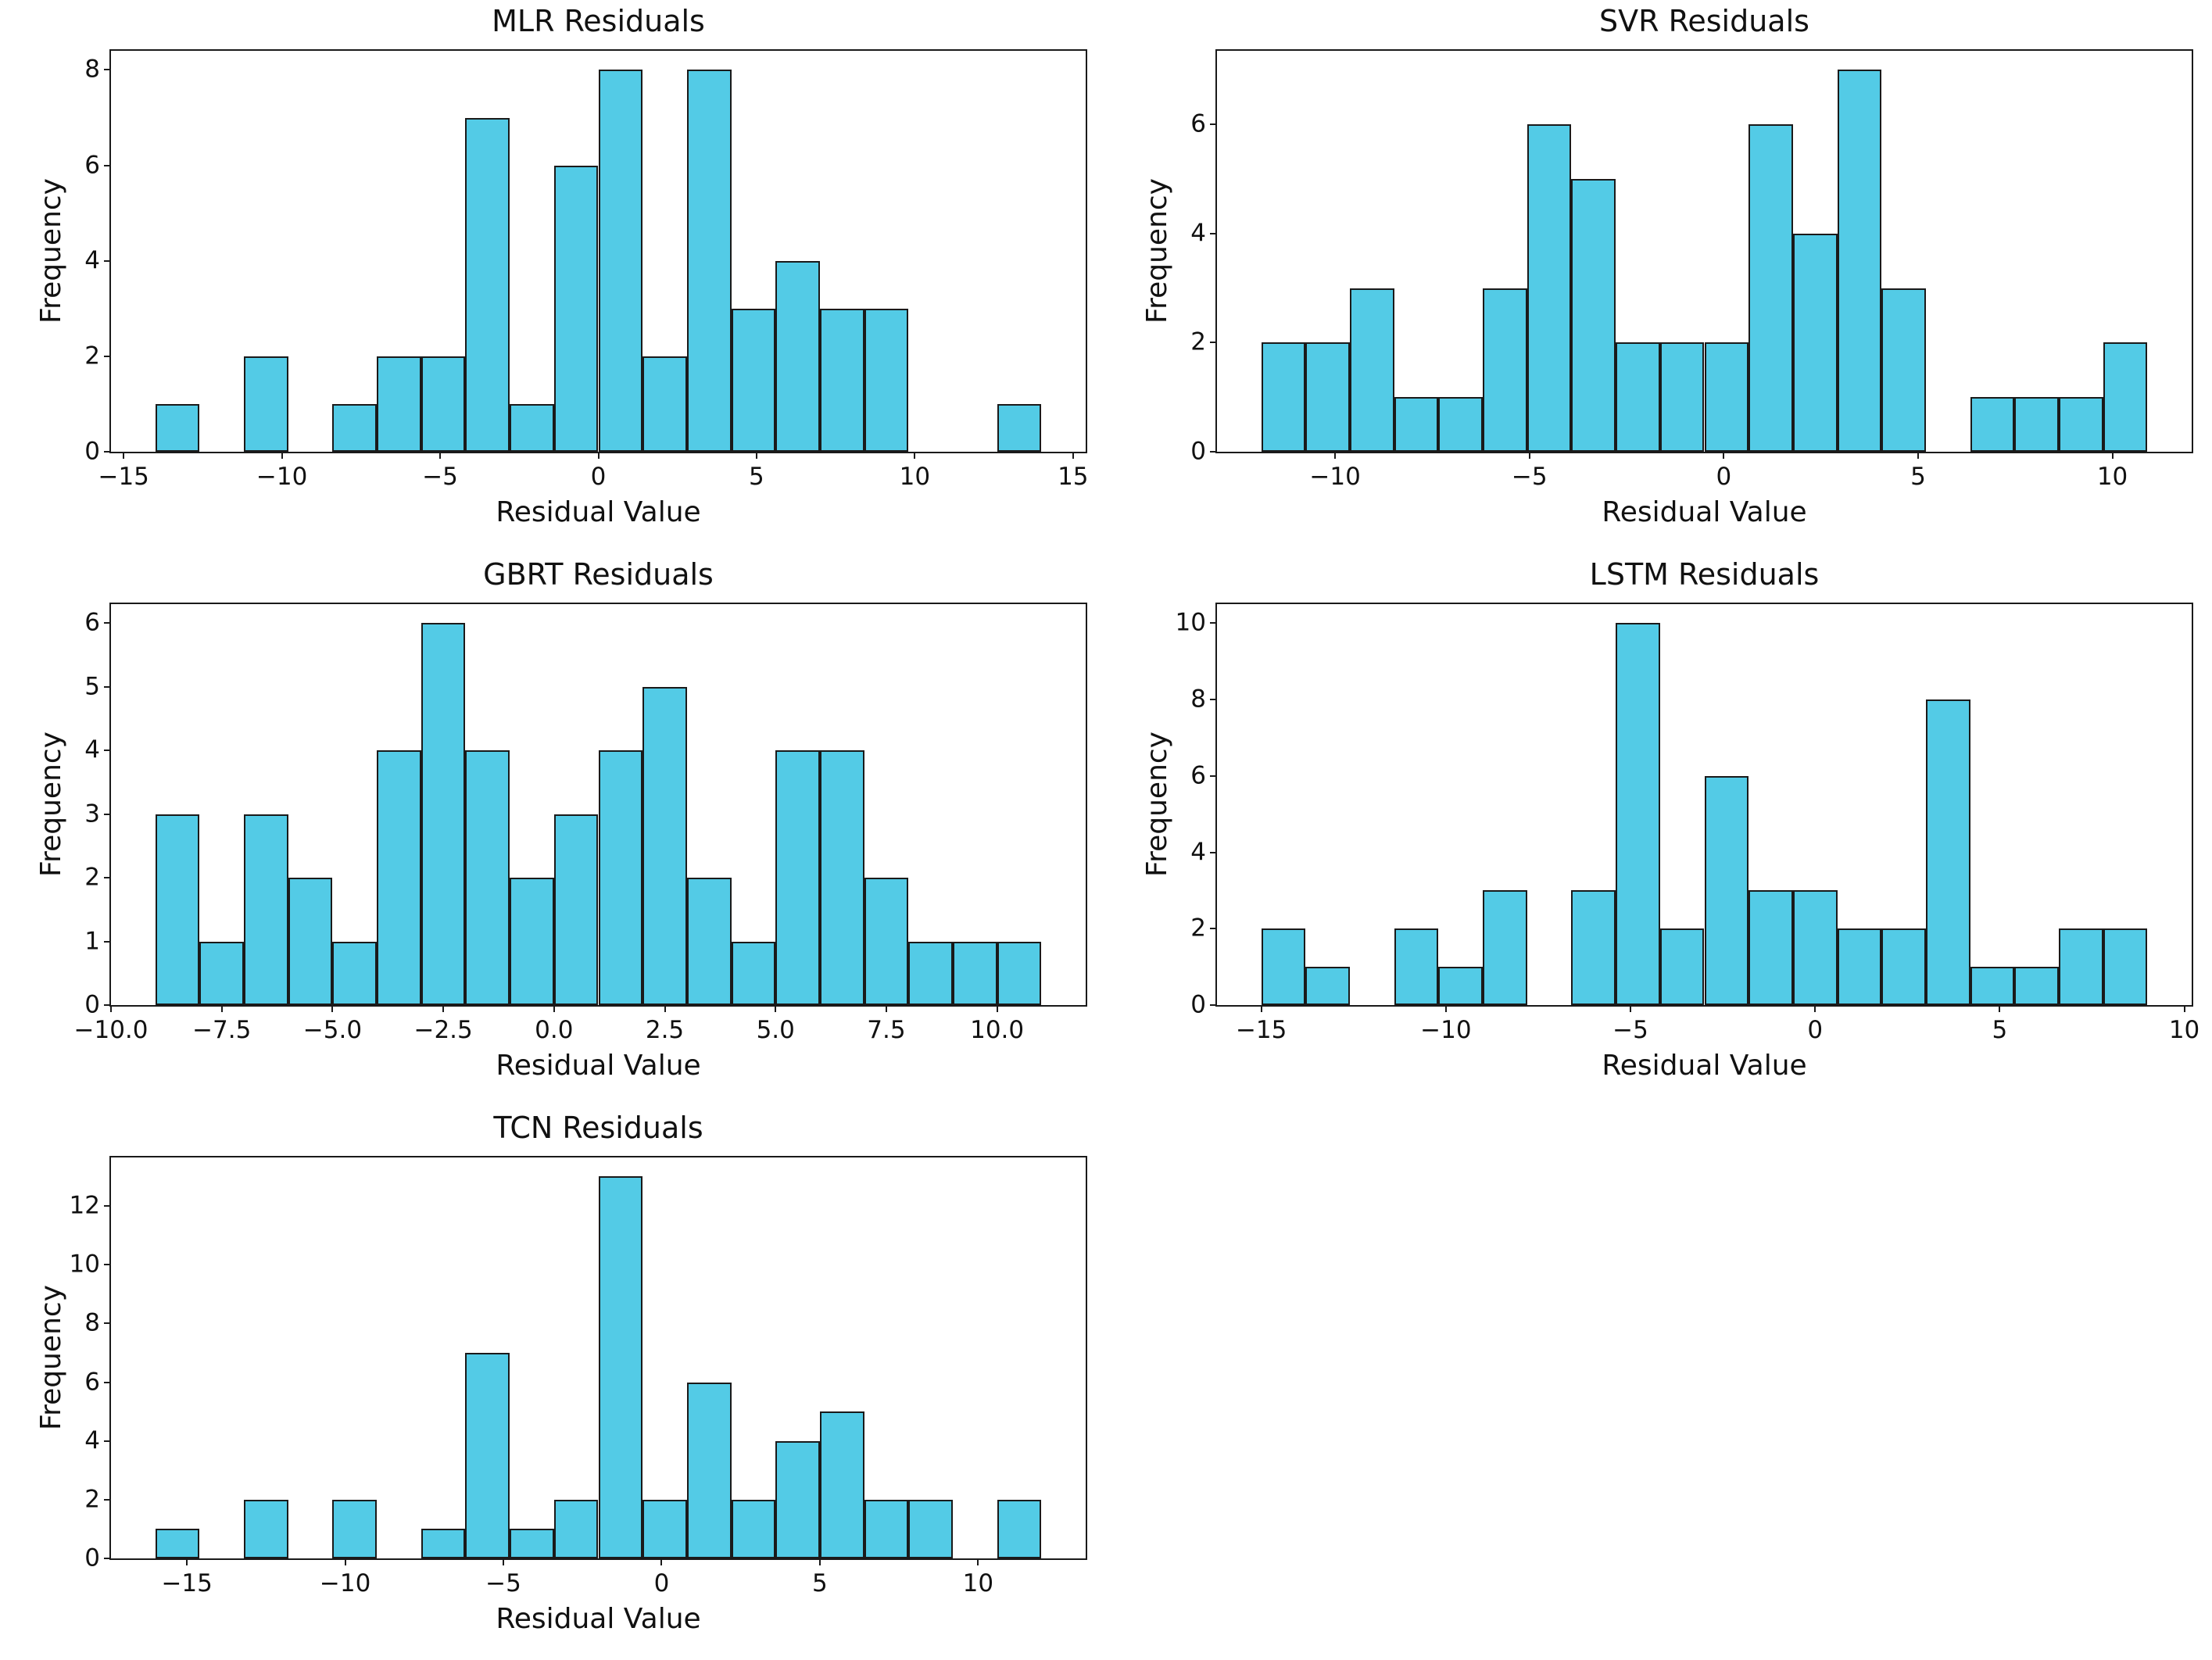  I want to click on y-axis-label-tcn: Frequency, so click(51, 1357).